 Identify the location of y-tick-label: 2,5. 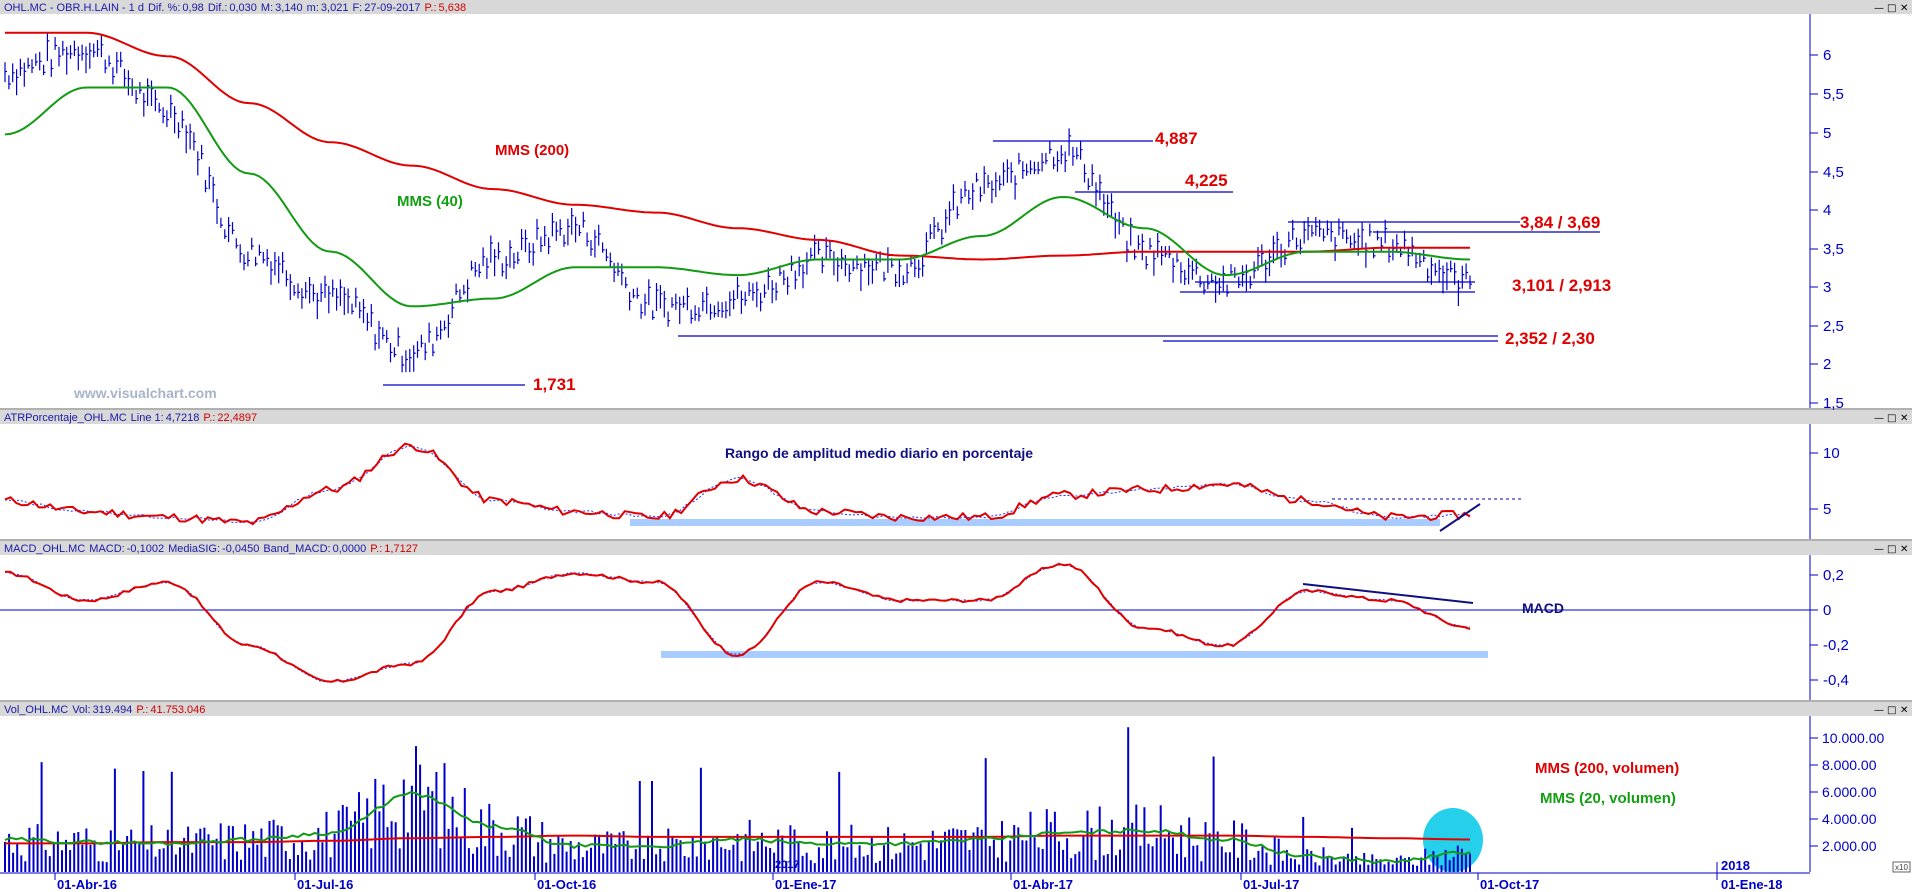
(1833, 326).